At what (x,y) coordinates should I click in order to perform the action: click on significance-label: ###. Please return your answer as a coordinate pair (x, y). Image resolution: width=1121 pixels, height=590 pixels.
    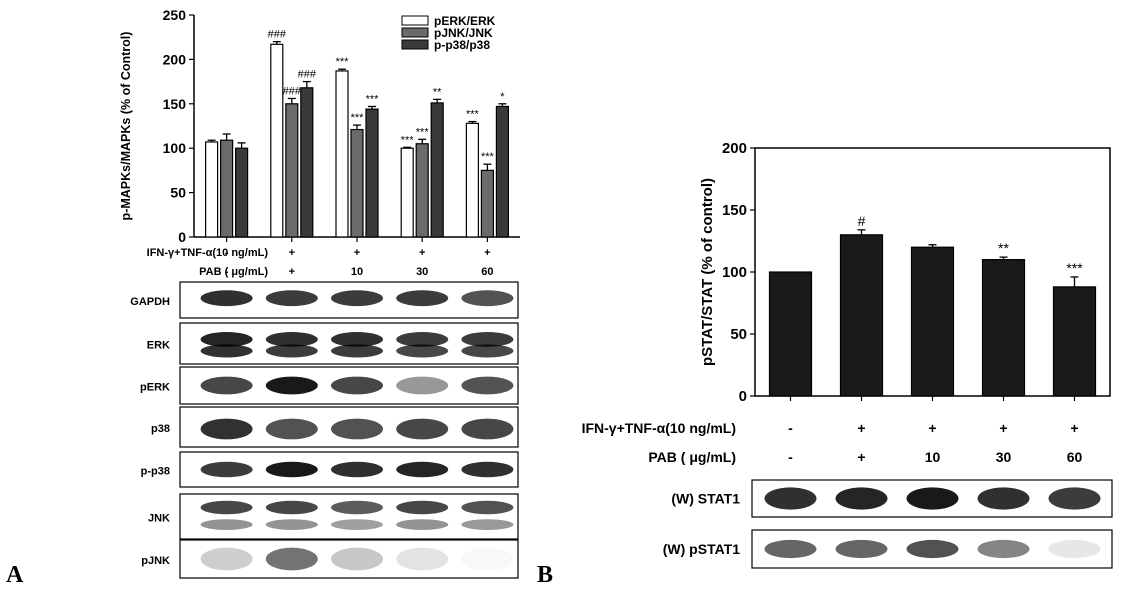
    Looking at the image, I should click on (292, 91).